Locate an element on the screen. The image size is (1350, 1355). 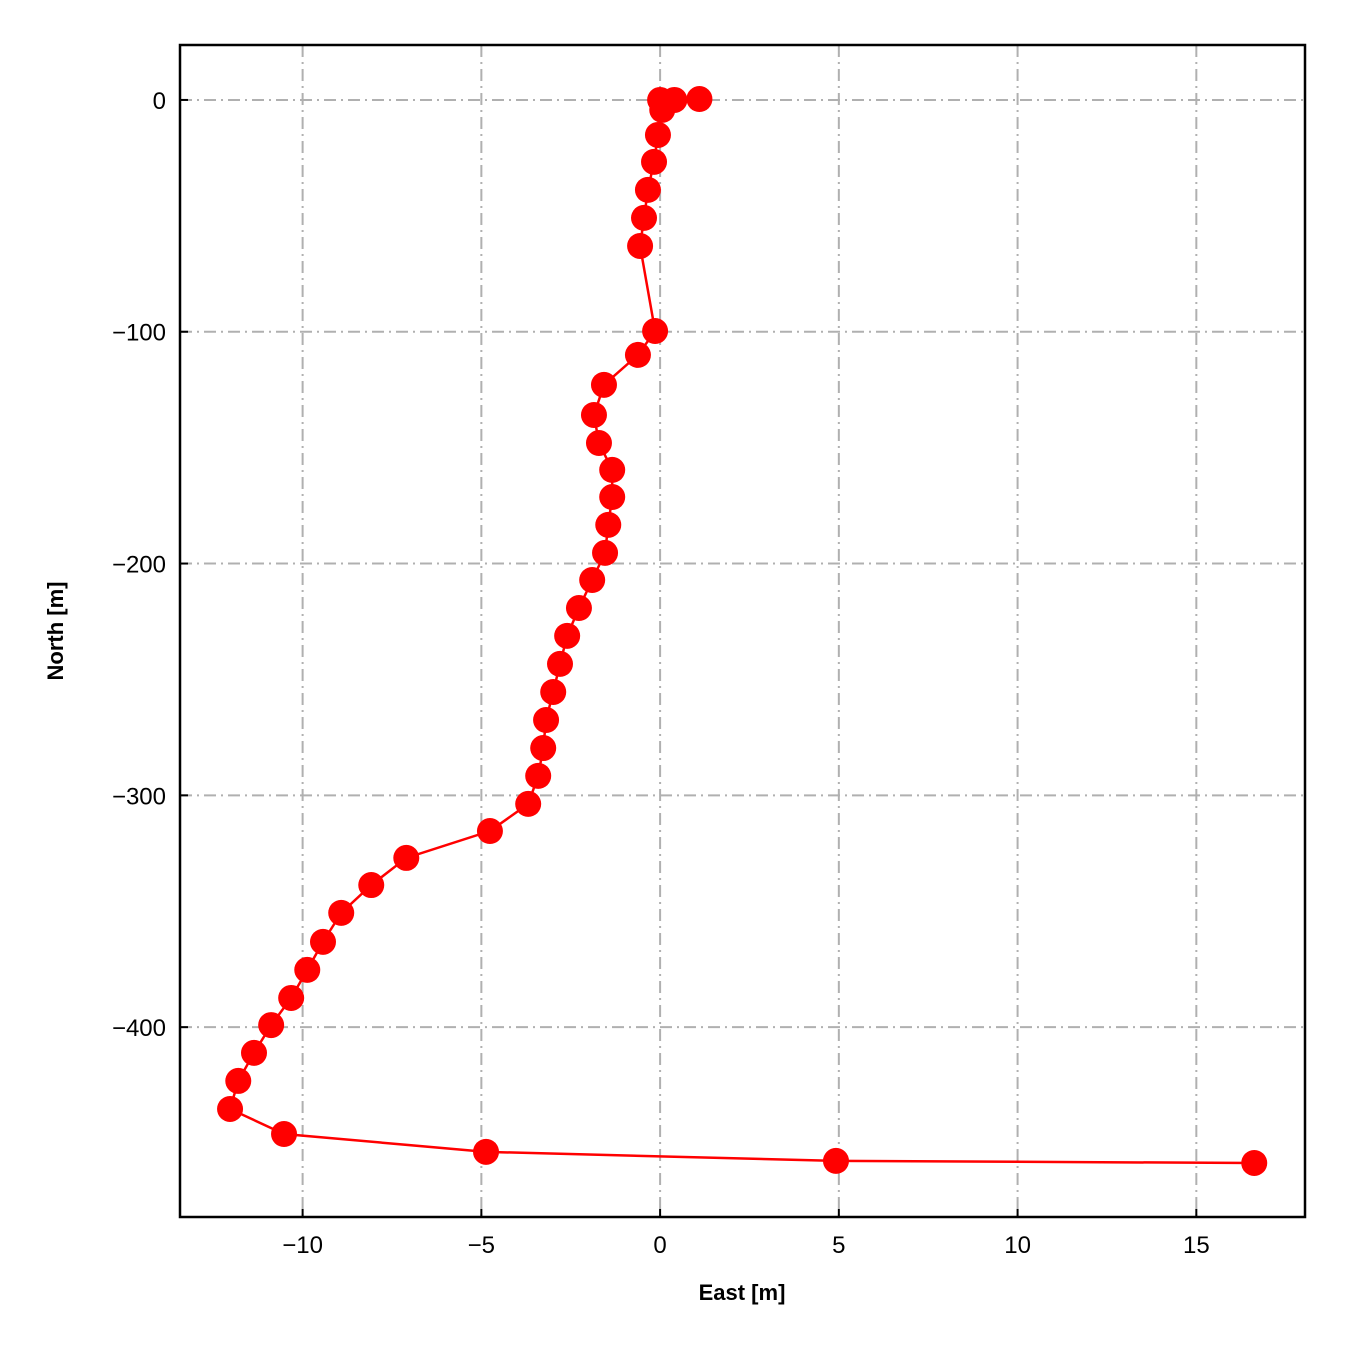
y-tick-label: −300 is located at coordinates (139, 796).